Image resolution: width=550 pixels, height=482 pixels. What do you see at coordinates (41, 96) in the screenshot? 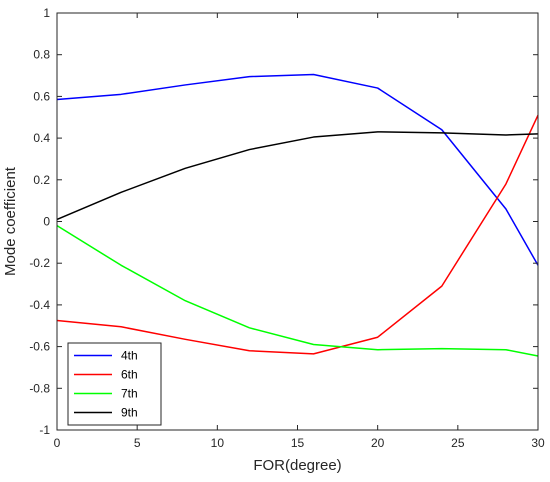
I see `y-tick-label: 0.6` at bounding box center [41, 96].